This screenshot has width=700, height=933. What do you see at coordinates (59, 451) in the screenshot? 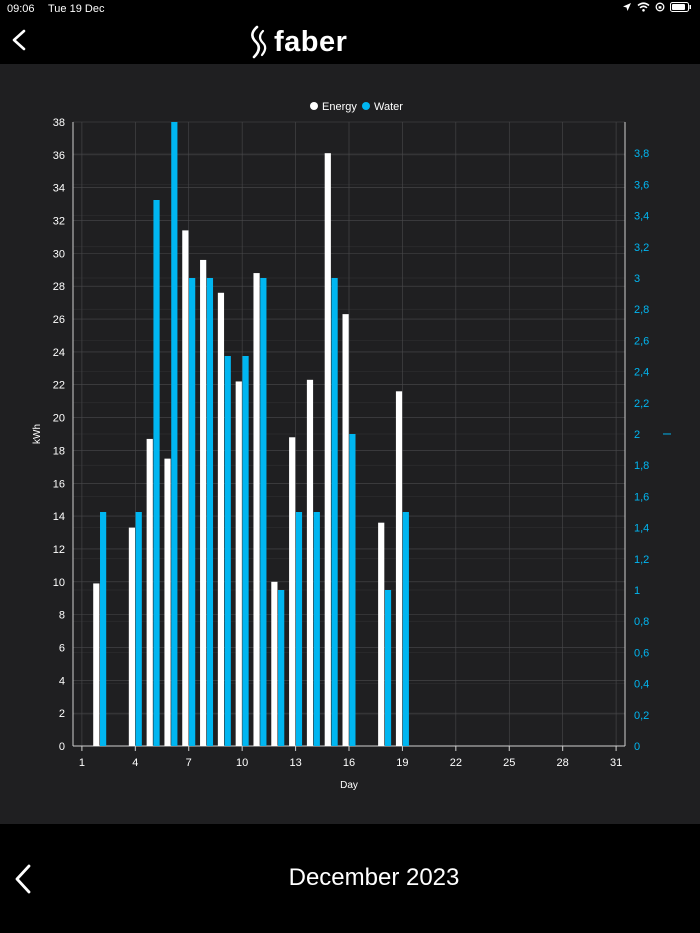
I see `y-tick-label: 18` at bounding box center [59, 451].